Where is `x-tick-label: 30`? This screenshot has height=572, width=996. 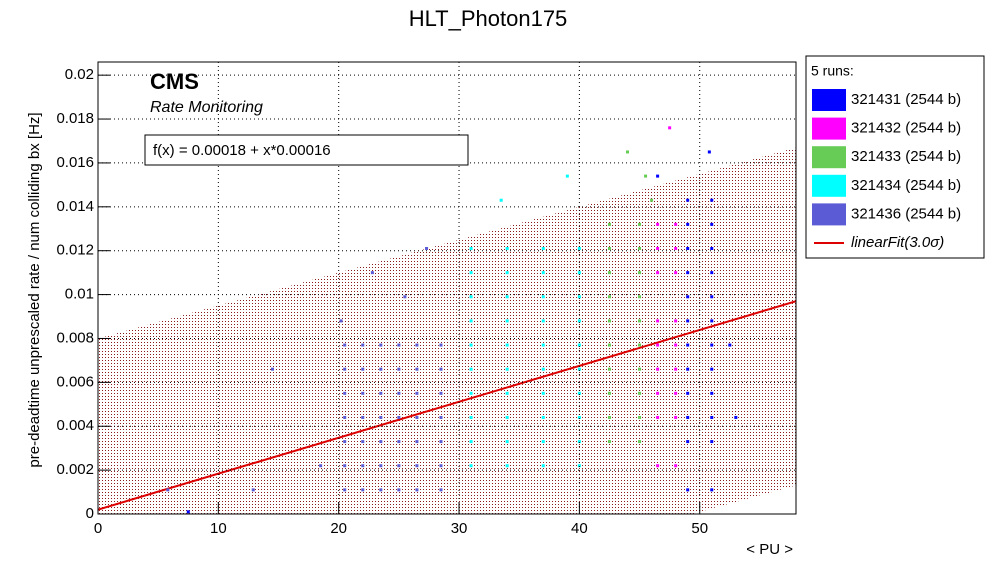
x-tick-label: 30 is located at coordinates (459, 528).